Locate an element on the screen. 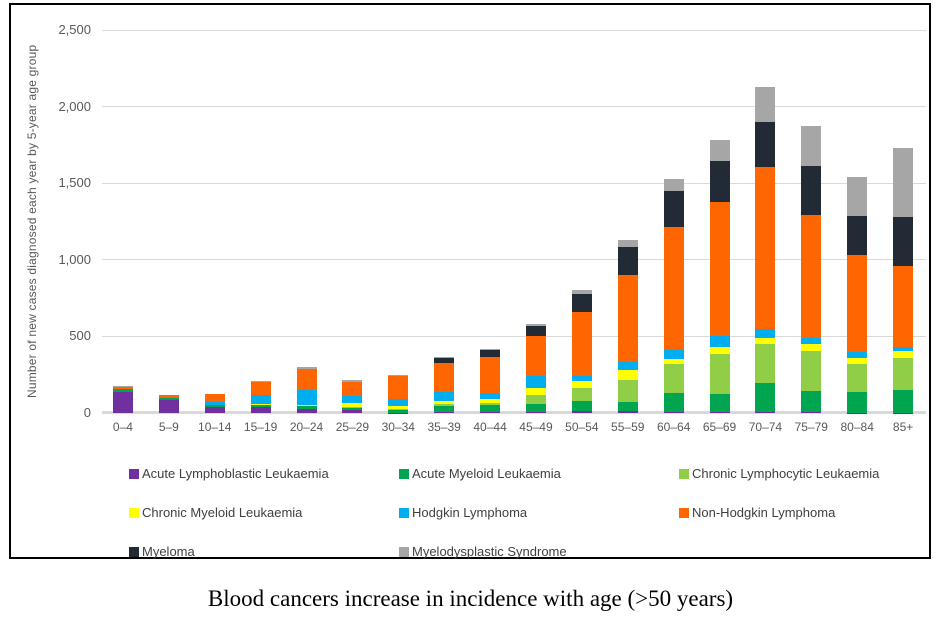  legend-item: Chronic Lymphocytic Leukaemia is located at coordinates (800, 473).